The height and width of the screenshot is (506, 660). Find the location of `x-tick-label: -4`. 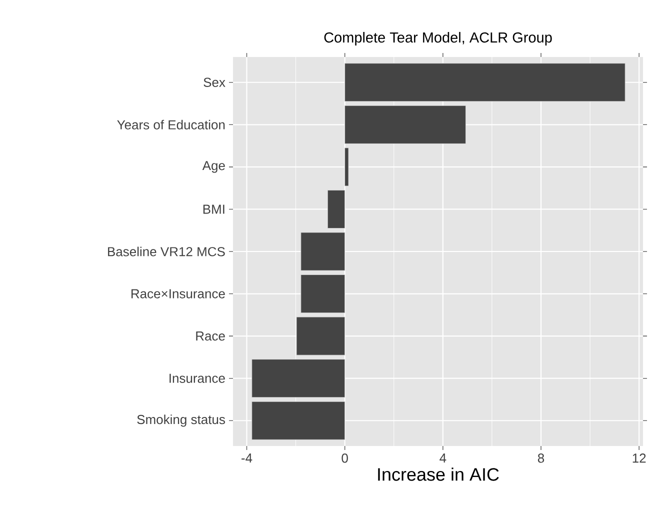

x-tick-label: -4 is located at coordinates (247, 458).